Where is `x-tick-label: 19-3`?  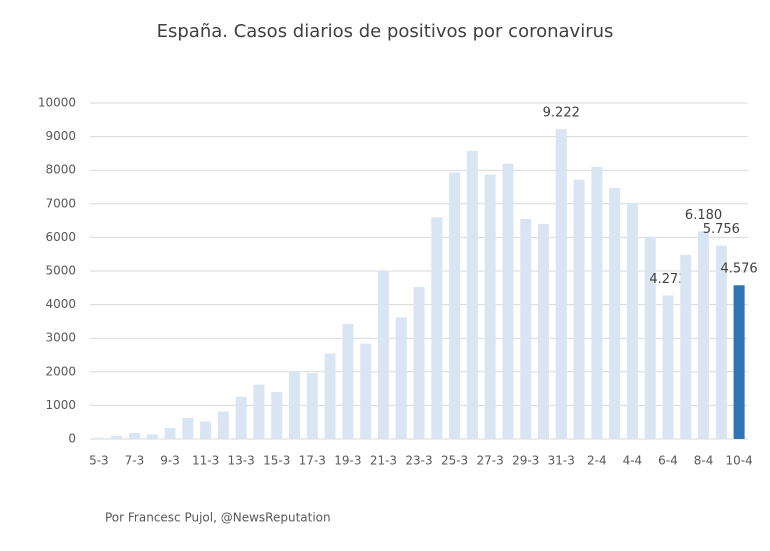 x-tick-label: 19-3 is located at coordinates (347, 461).